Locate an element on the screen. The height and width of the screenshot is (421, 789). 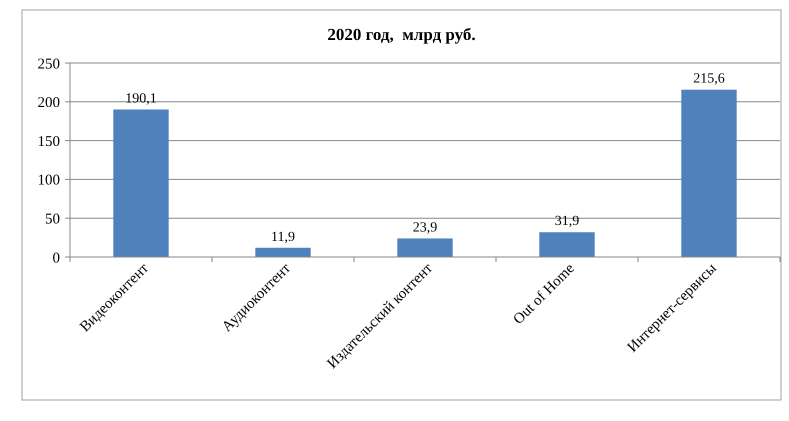
y-tick-label: 200 is located at coordinates (49, 103).